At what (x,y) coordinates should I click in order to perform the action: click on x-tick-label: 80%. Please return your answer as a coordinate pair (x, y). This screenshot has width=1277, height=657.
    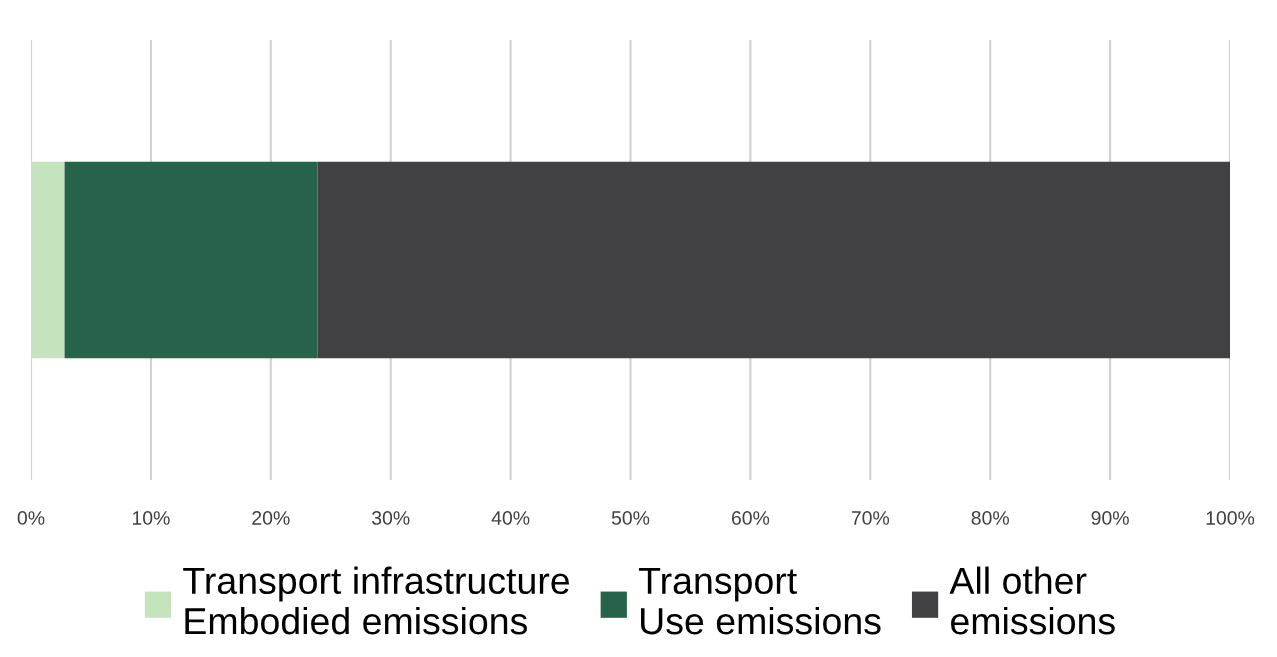
    Looking at the image, I should click on (990, 518).